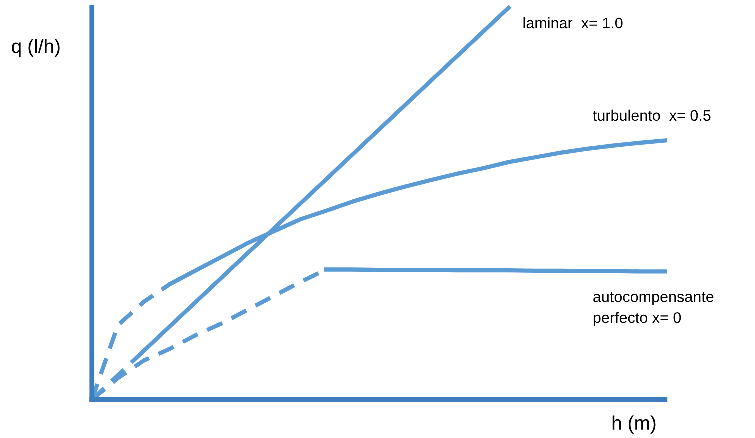 The image size is (755, 438). What do you see at coordinates (654, 309) in the screenshot?
I see `series-label: autocompensante perfecto x= 0` at bounding box center [654, 309].